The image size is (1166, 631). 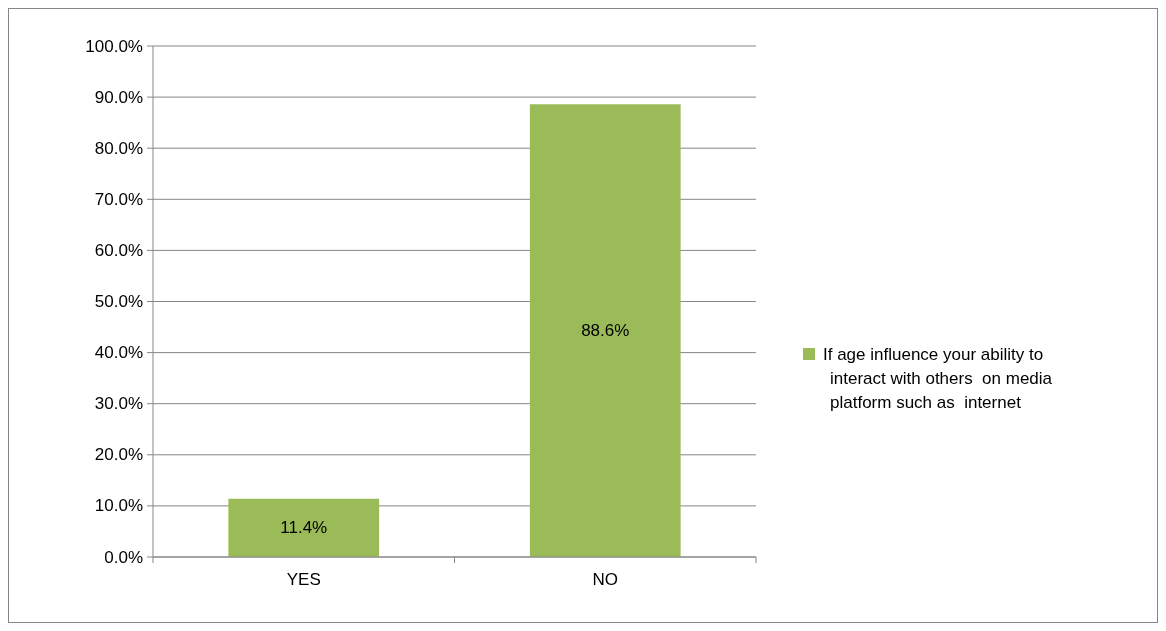 What do you see at coordinates (938, 378) in the screenshot?
I see `legend-label: If age influence your ability to interact with others on media platform such as internet` at bounding box center [938, 378].